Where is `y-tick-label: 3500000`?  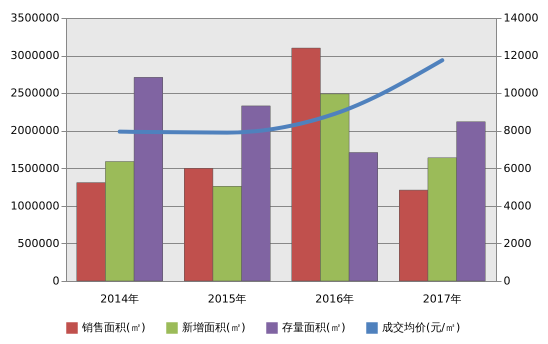 y-tick-label: 3500000 is located at coordinates (35, 18).